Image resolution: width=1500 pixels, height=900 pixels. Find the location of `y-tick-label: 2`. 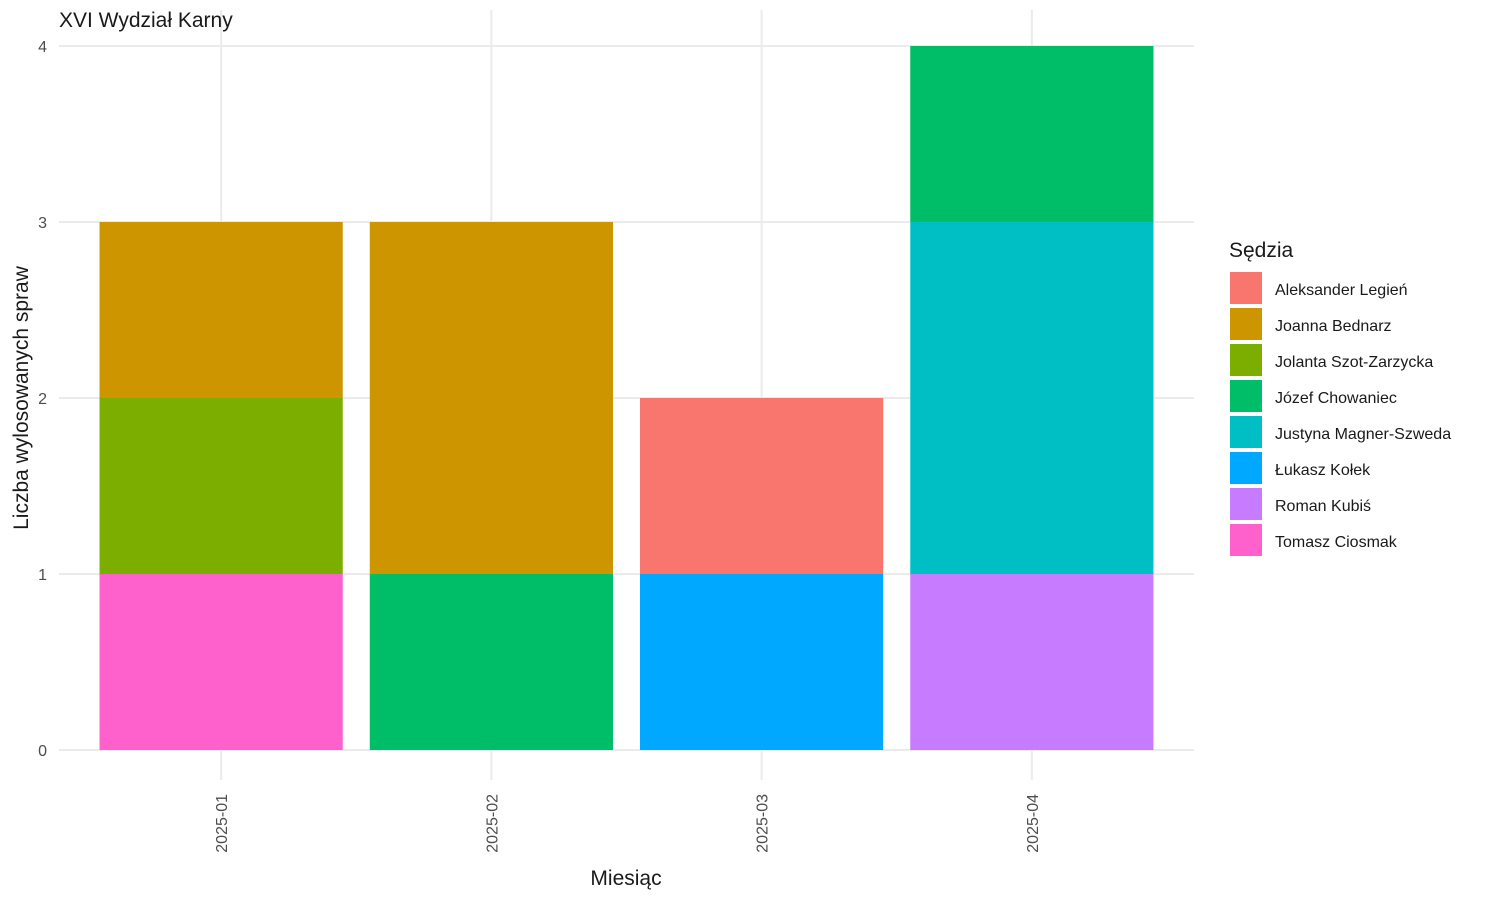

y-tick-label: 2 is located at coordinates (42, 399).